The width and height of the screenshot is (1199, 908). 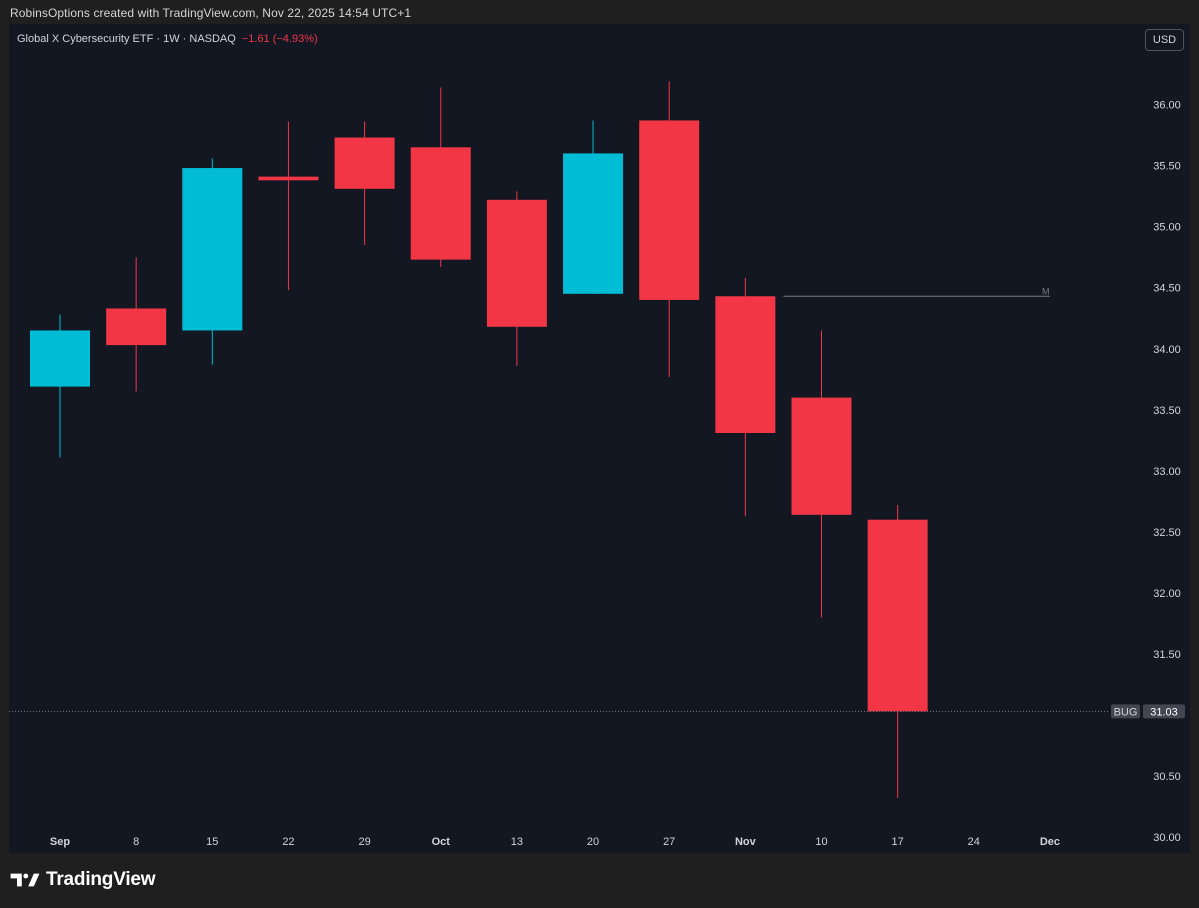 I want to click on tradingview-logo-icon, so click(x=25, y=880).